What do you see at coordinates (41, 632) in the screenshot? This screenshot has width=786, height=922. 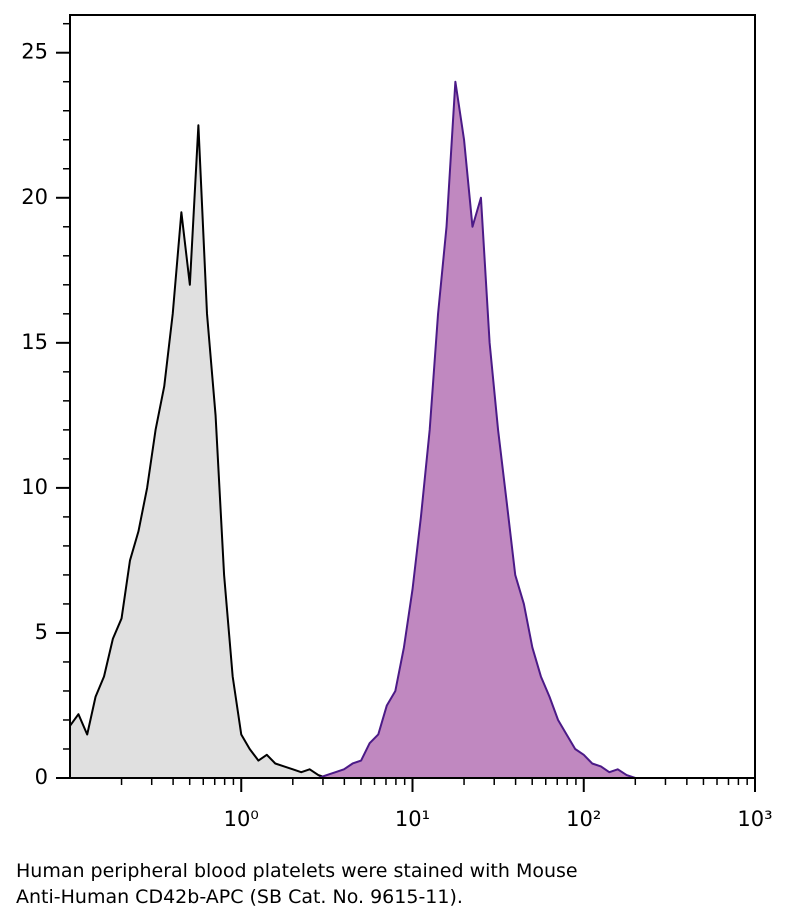 I see `y-tick-label: 5` at bounding box center [41, 632].